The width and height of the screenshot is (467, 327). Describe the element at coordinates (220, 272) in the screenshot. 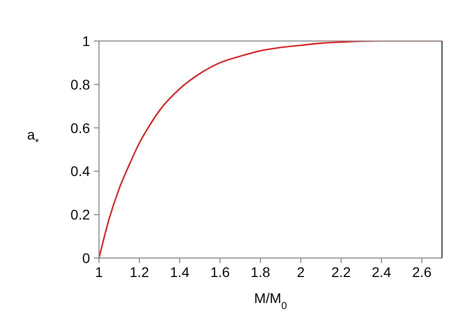

I see `x-tick-label: 1.6` at that location.